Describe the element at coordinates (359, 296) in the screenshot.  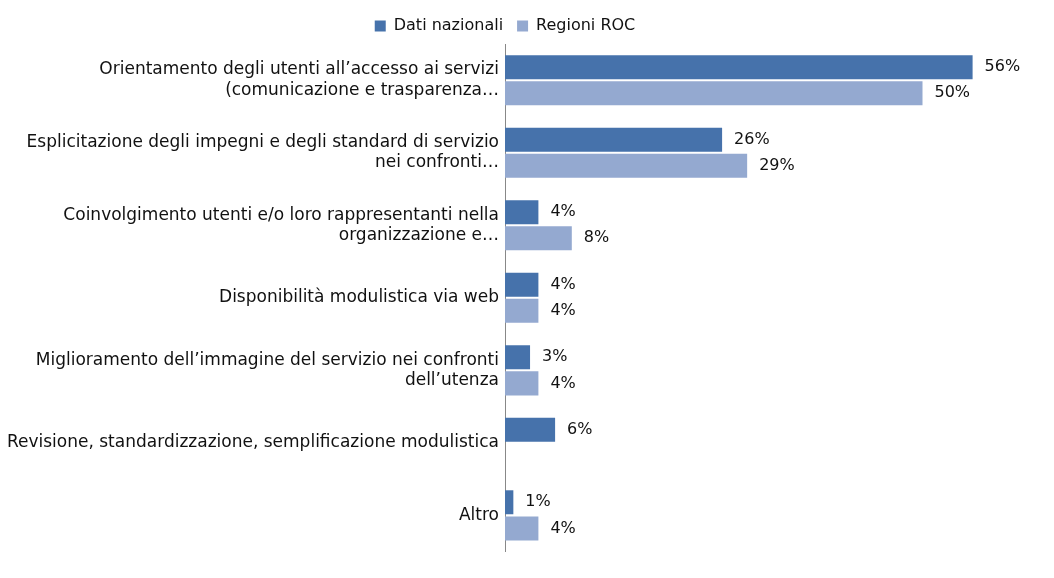
I see `y-tick-label: Disponibilità modulistica via web` at that location.